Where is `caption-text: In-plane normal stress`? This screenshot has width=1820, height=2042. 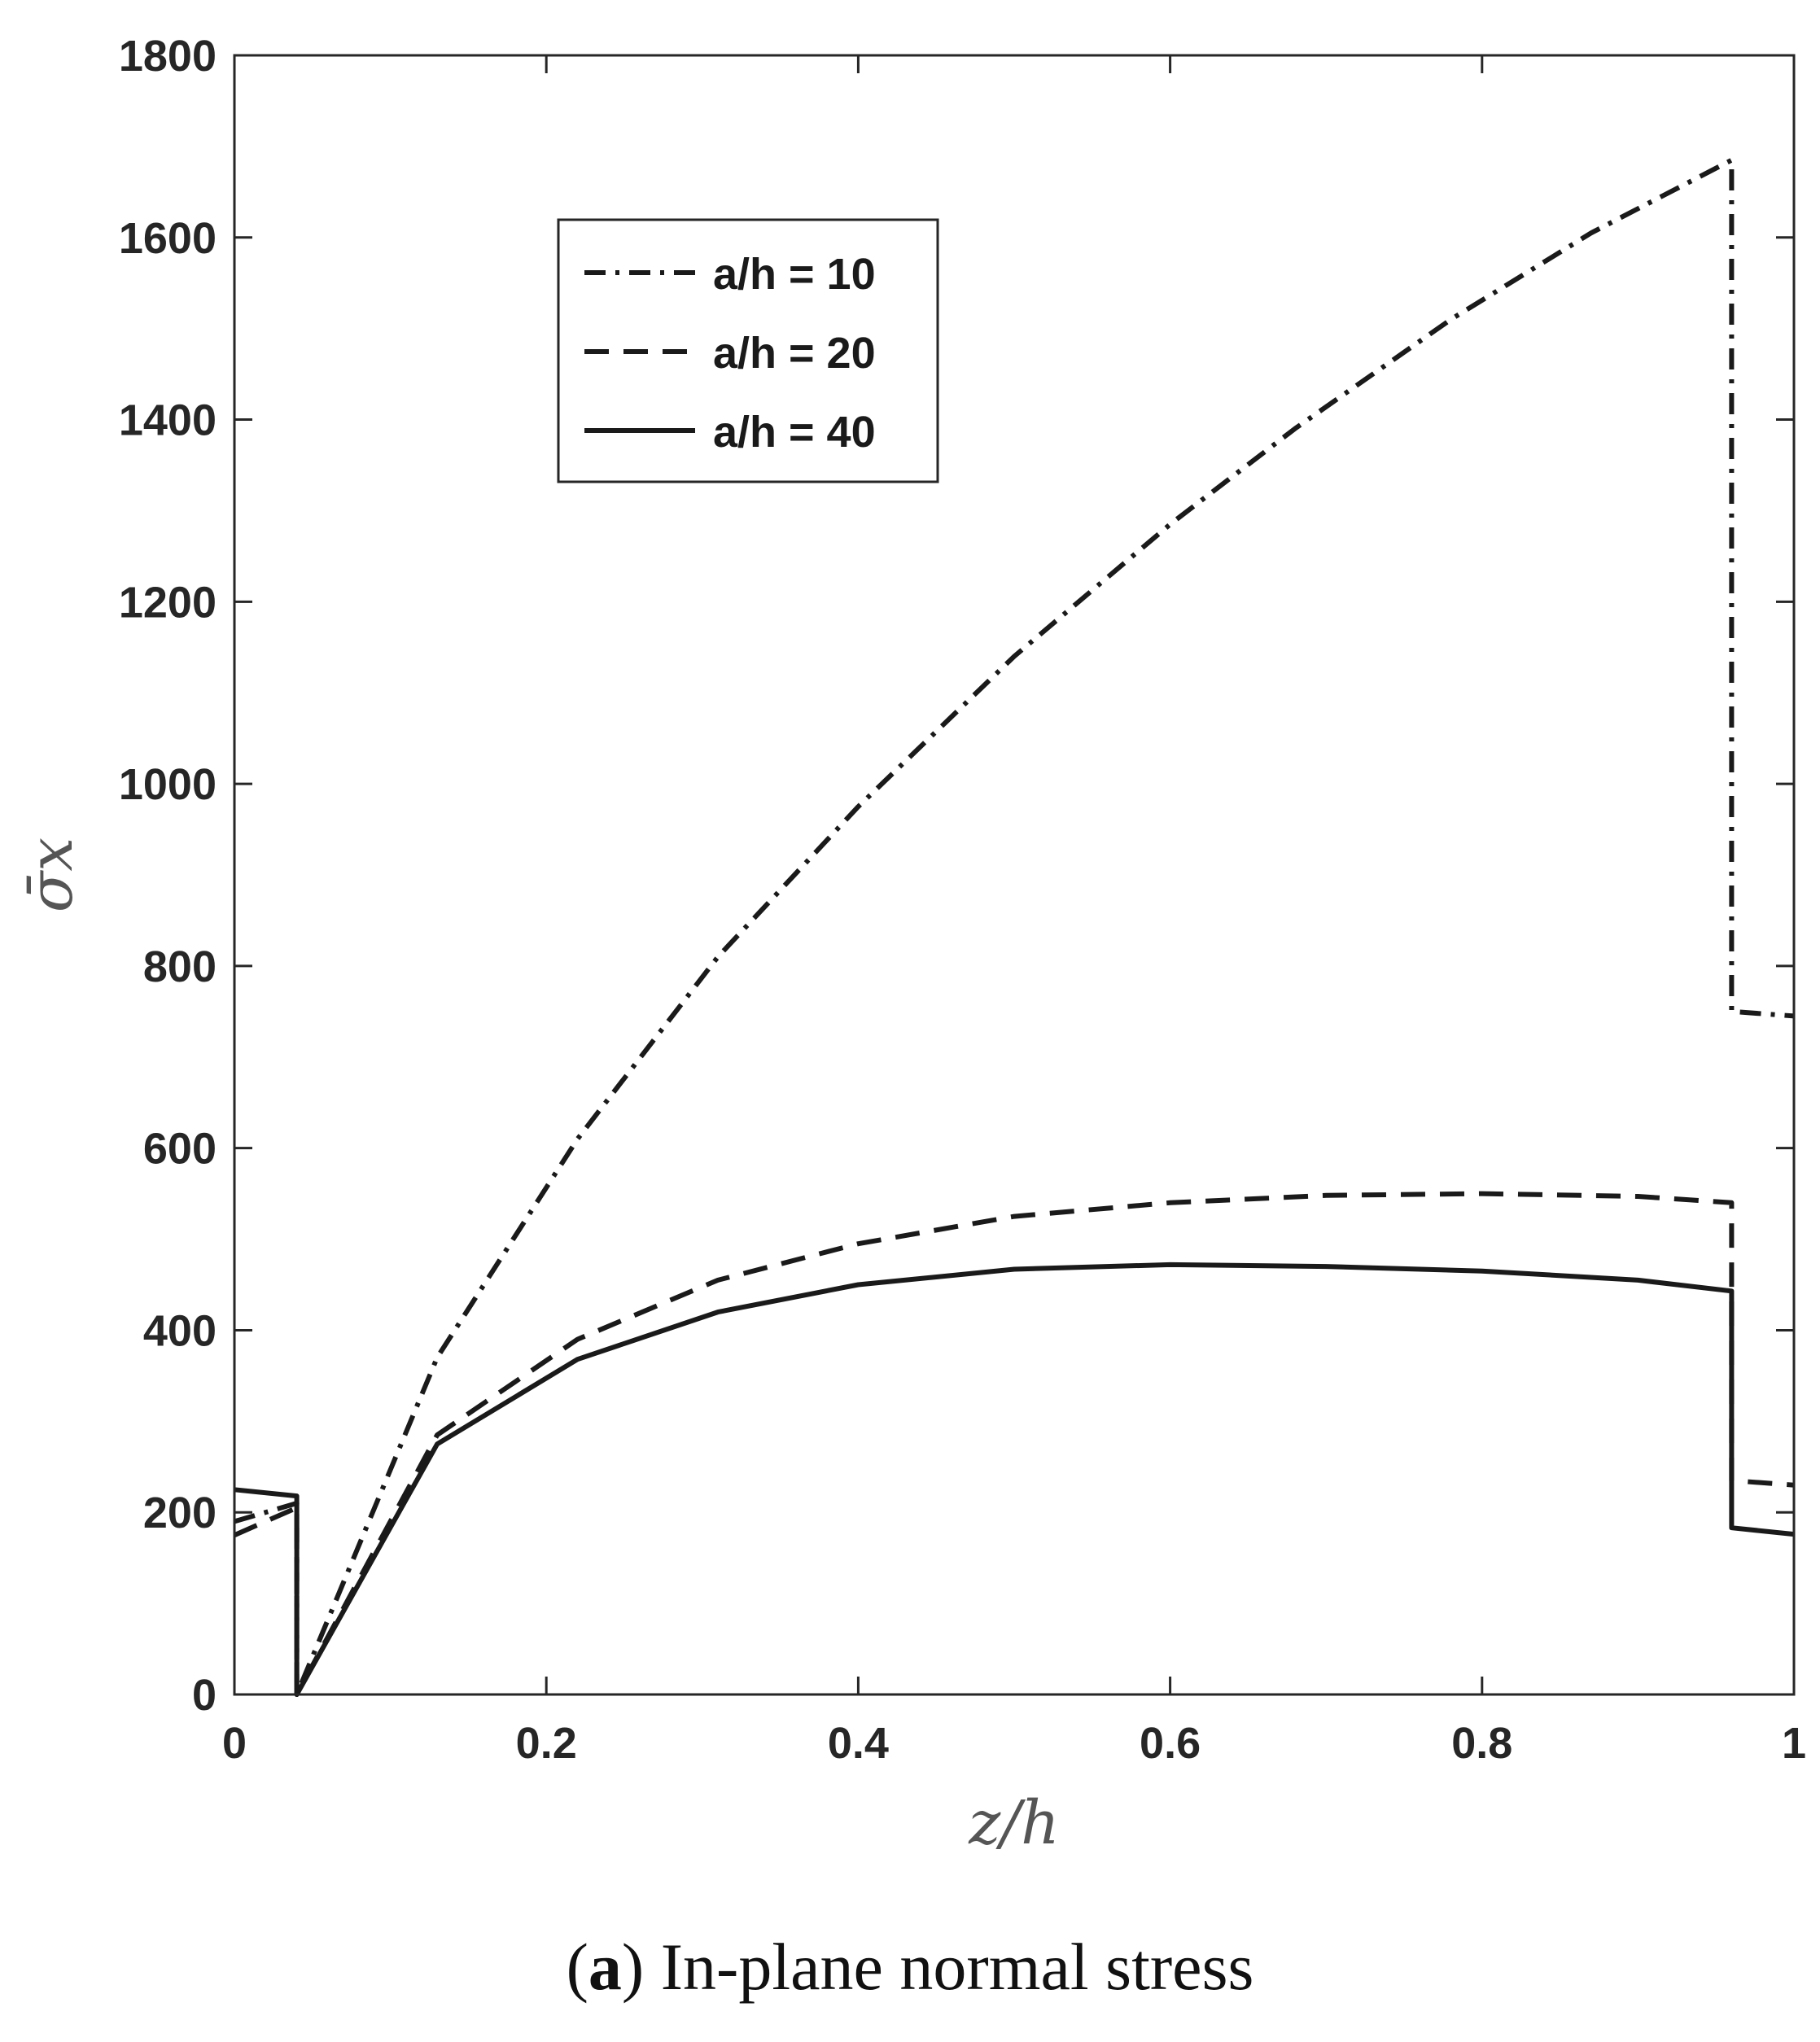 caption-text: In-plane normal stress is located at coordinates (949, 1967).